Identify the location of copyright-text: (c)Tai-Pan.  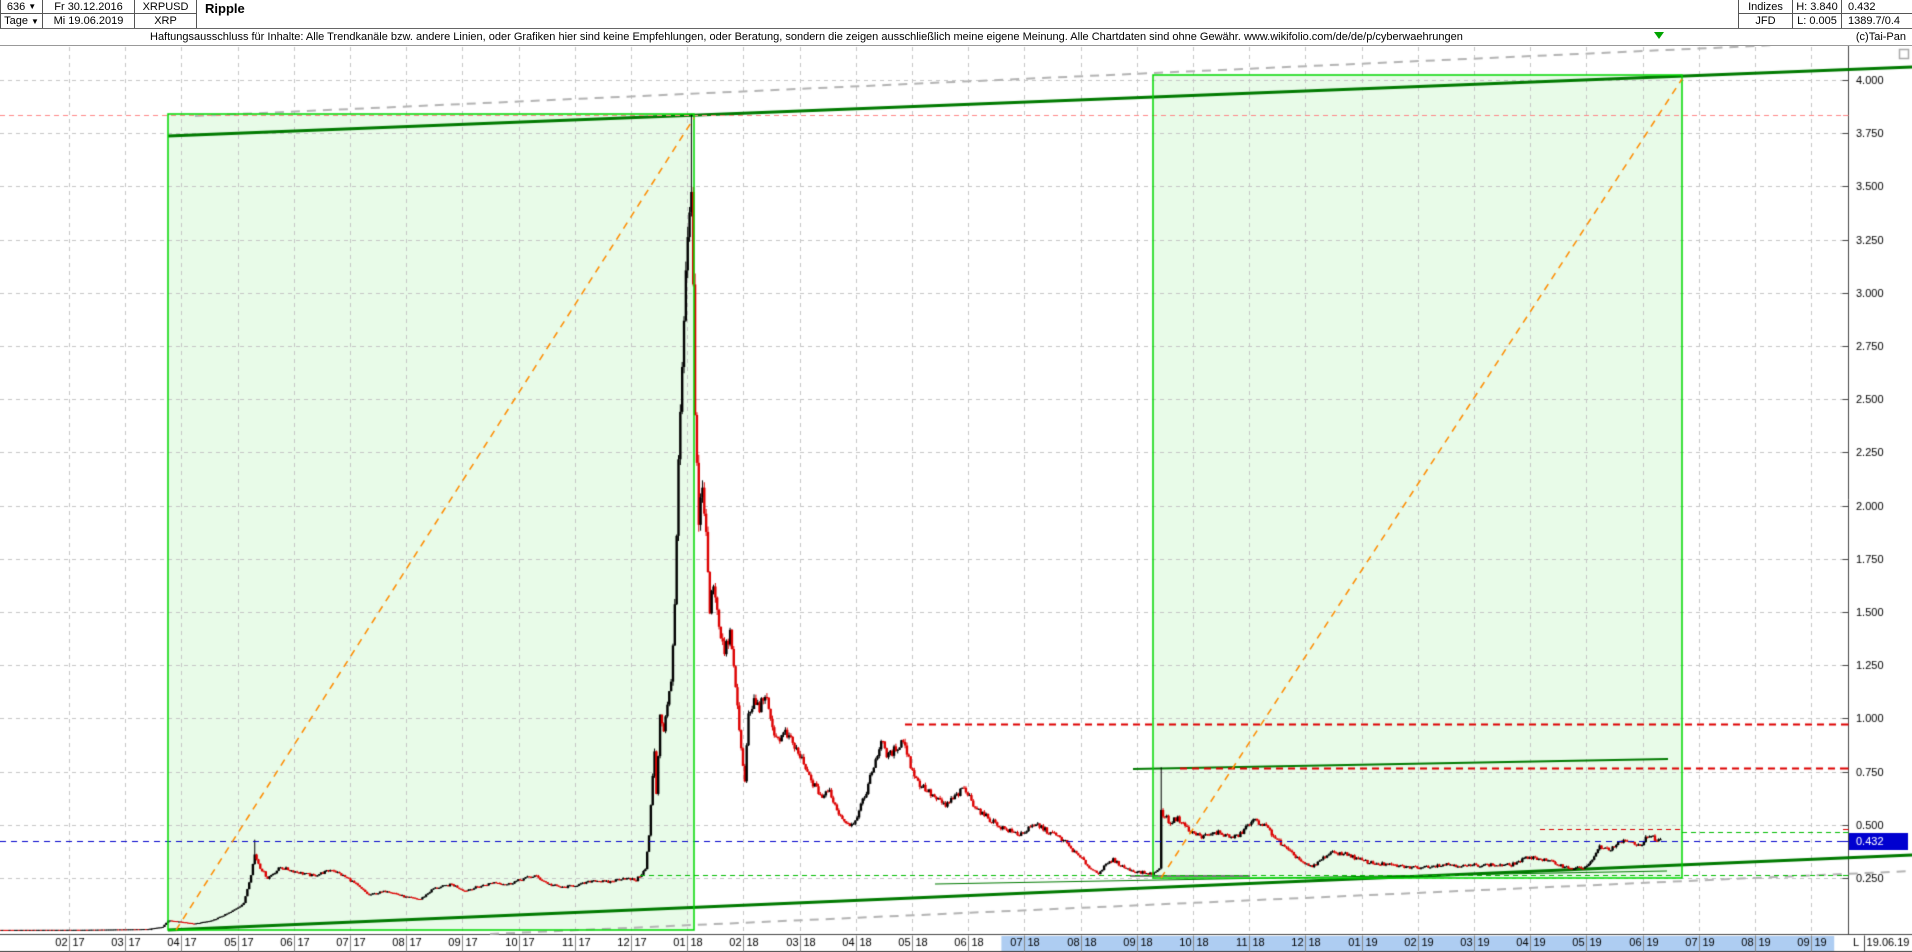
(1880, 37).